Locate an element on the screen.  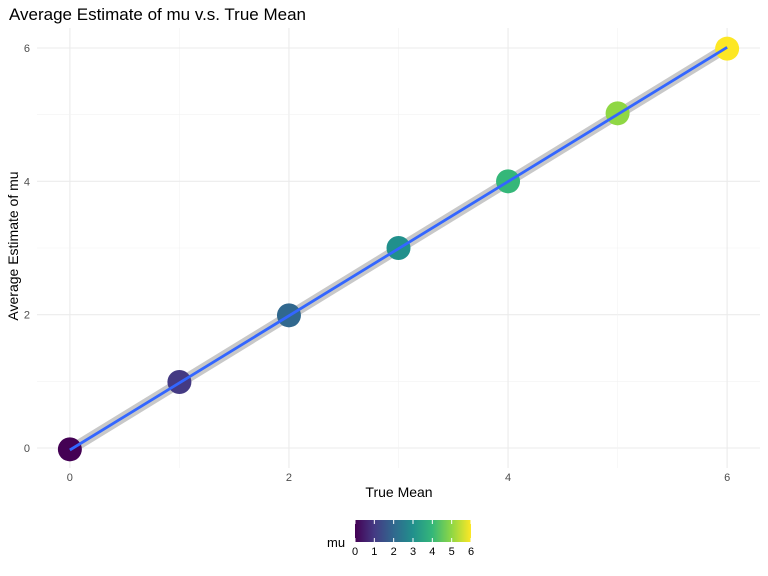
y-tick-label: 2 is located at coordinates (27, 316).